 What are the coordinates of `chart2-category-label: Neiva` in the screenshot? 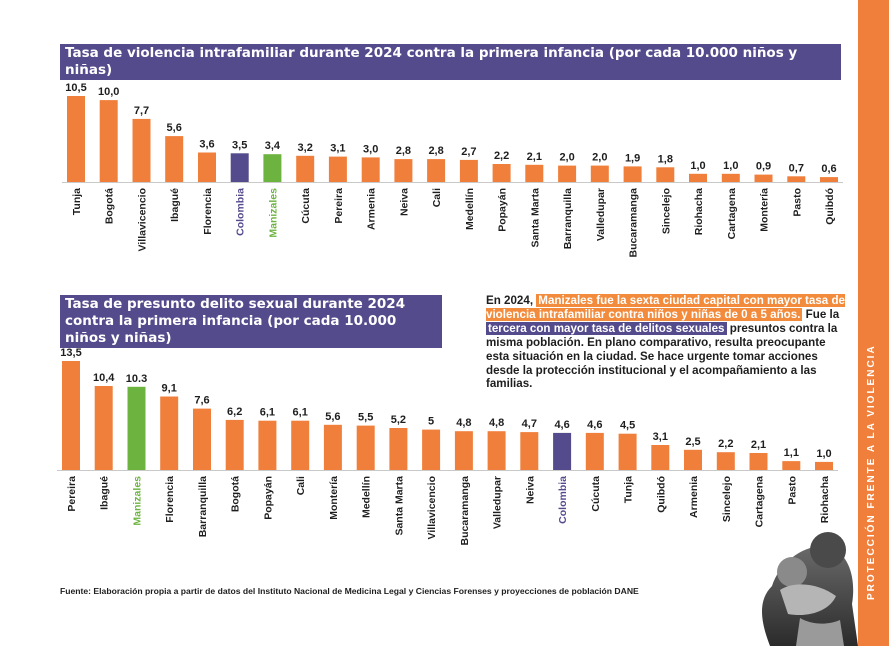 It's located at (530, 490).